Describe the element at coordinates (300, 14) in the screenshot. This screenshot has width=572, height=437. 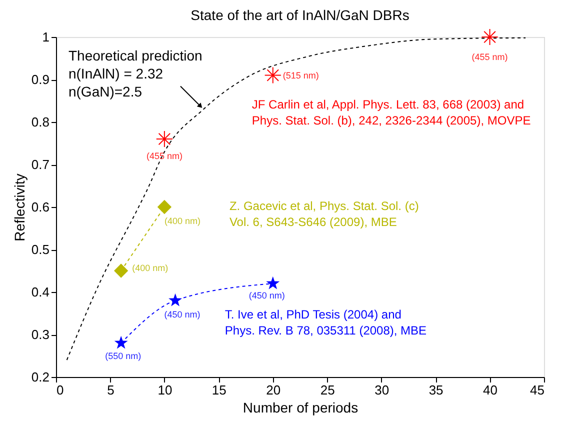
I see `chart-title: State of the art of InAlN/GaN DBRs` at that location.